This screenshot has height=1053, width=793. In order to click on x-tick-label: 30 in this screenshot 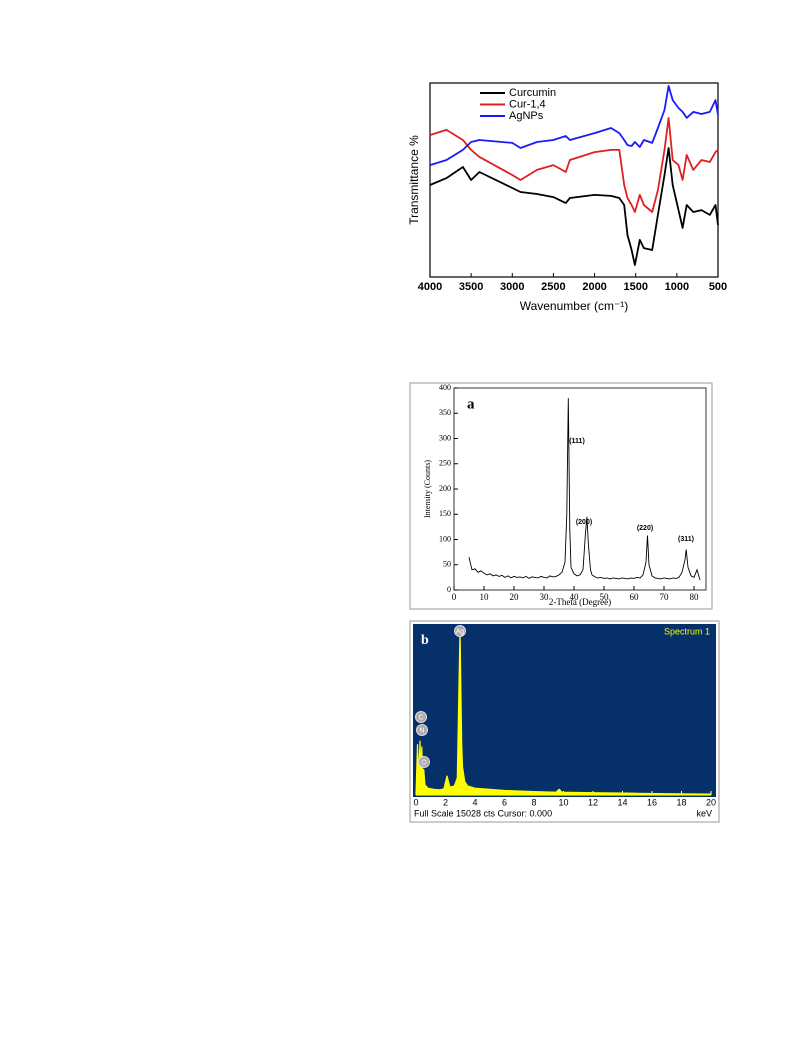, I will do `click(545, 597)`.